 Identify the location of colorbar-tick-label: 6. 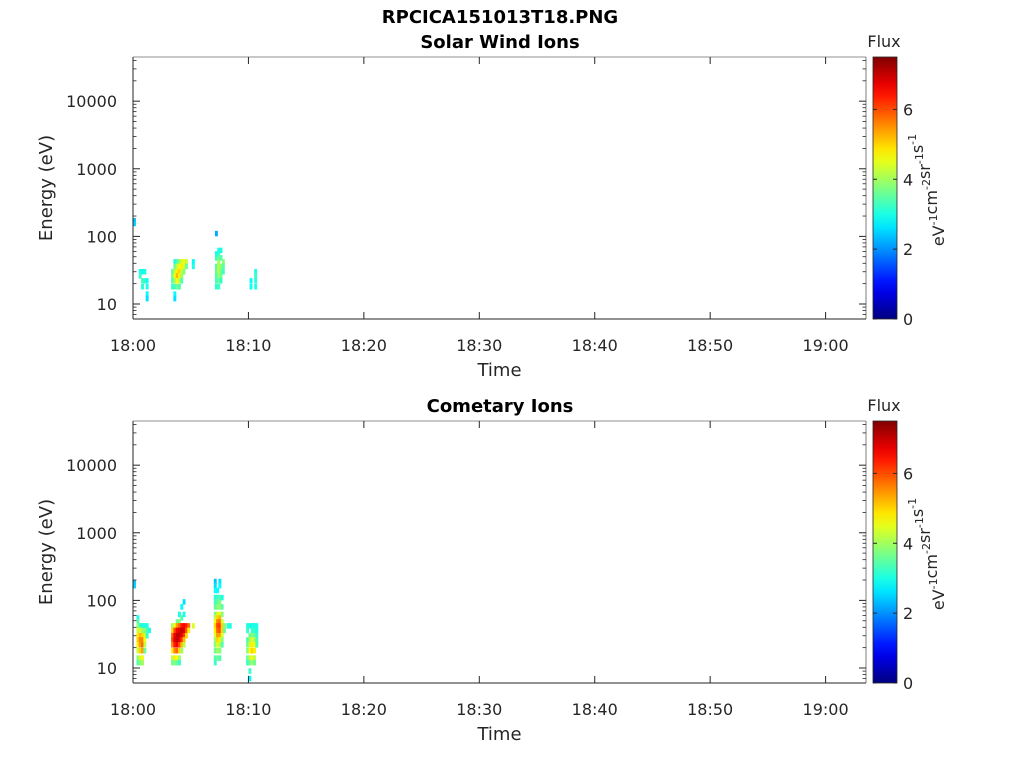
(908, 109).